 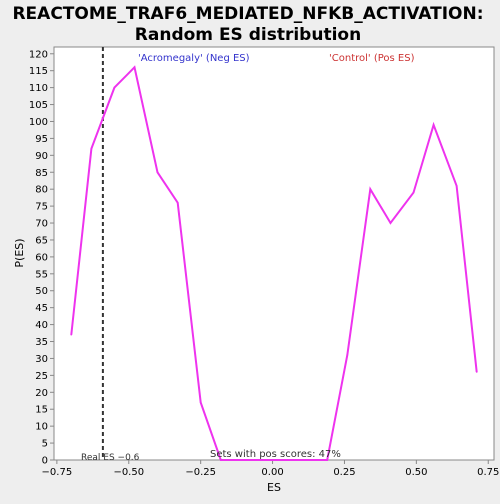 I want to click on chart-title-line2: Random ES distribution, so click(x=248, y=35).